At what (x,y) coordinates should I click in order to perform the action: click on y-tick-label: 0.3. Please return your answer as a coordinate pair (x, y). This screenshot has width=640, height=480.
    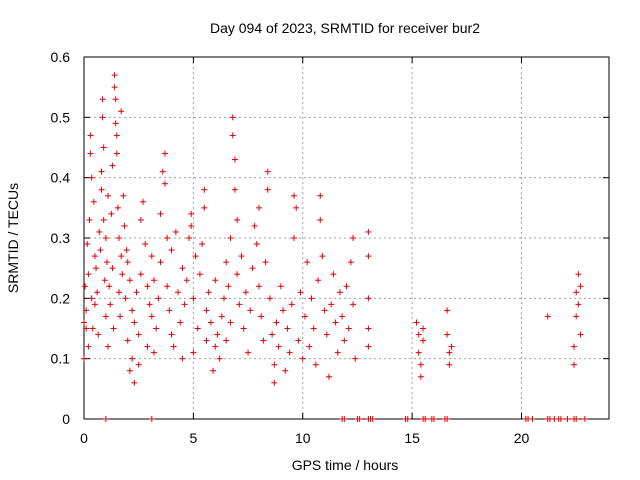
    Looking at the image, I should click on (61, 238).